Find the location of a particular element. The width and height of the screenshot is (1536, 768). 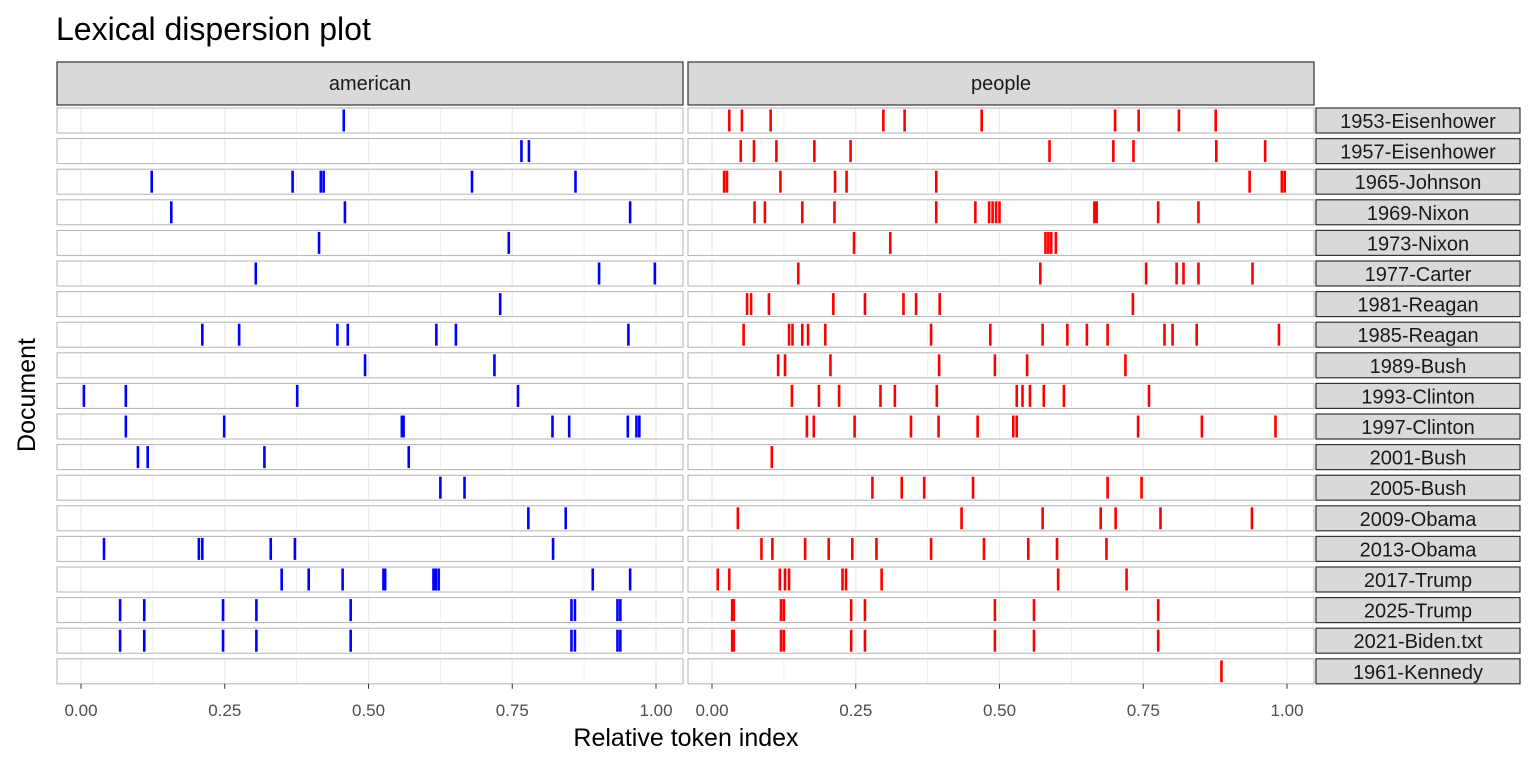

x-tick-label: 0.25 is located at coordinates (855, 710).